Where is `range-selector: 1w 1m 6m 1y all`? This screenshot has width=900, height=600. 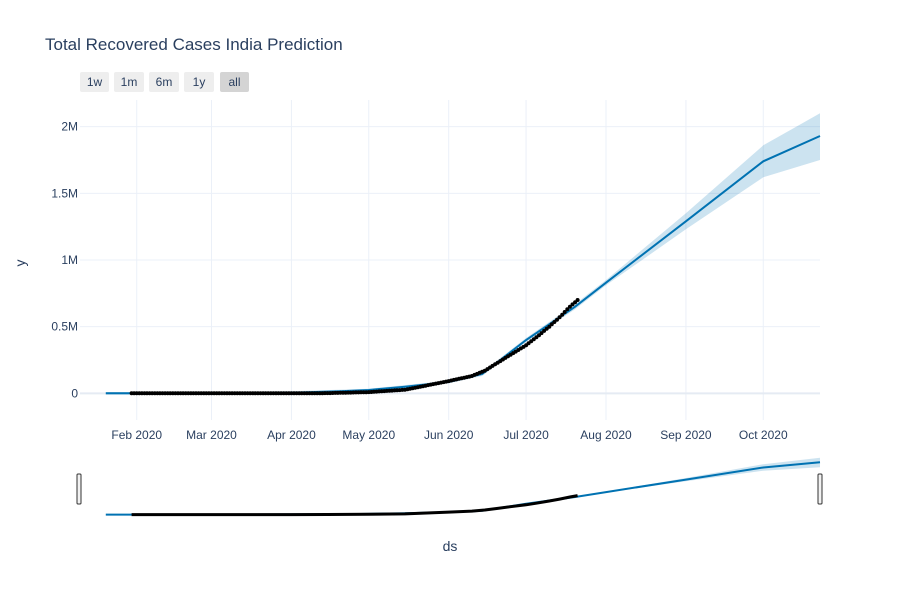
range-selector: 1w 1m 6m 1y all is located at coordinates (164, 82).